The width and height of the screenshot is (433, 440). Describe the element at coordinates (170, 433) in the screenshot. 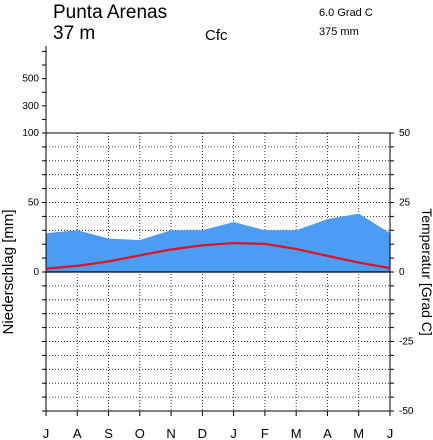

I see `month-label: N` at that location.